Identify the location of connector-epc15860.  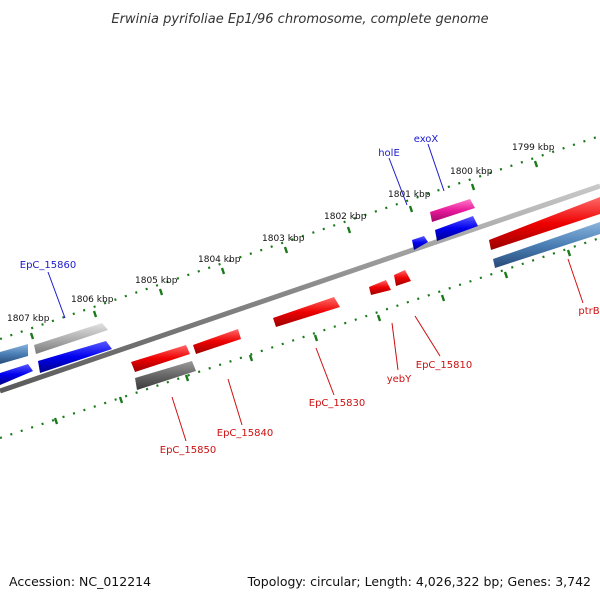
(56, 295).